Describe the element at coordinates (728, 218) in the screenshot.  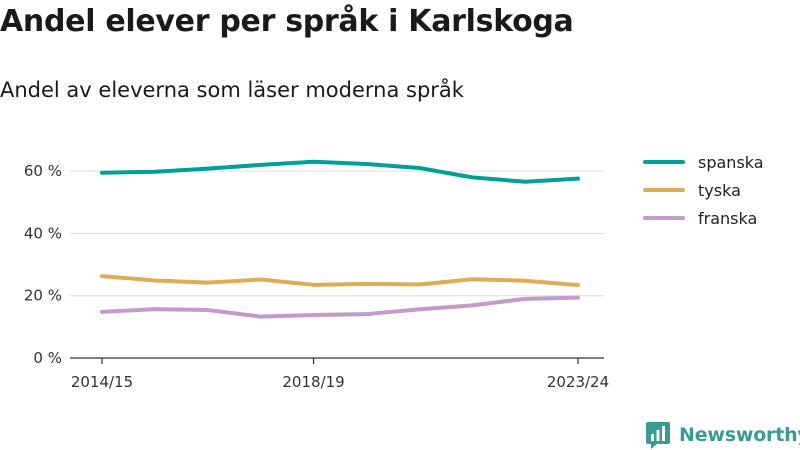
I see `legend-label: franska` at that location.